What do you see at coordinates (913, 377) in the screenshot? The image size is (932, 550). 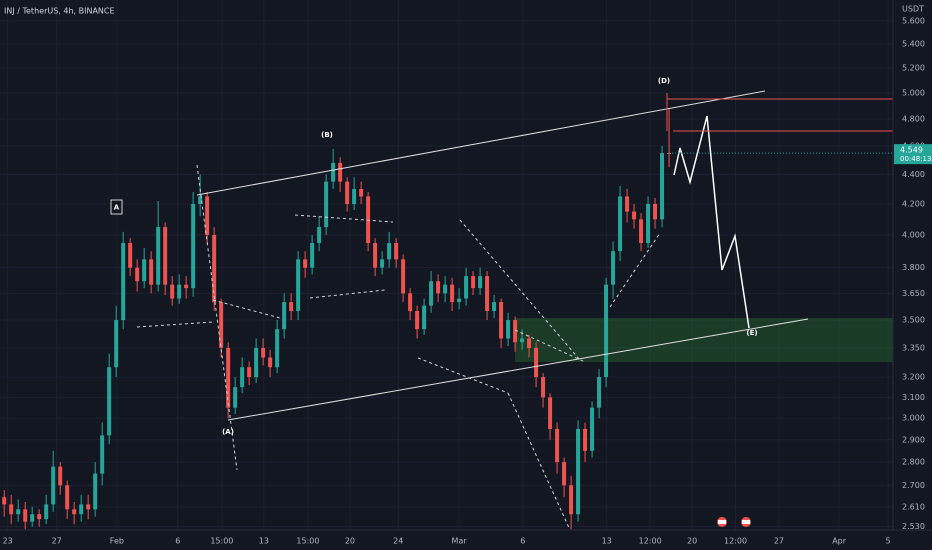 I see `y-tick-label: 3.200` at bounding box center [913, 377].